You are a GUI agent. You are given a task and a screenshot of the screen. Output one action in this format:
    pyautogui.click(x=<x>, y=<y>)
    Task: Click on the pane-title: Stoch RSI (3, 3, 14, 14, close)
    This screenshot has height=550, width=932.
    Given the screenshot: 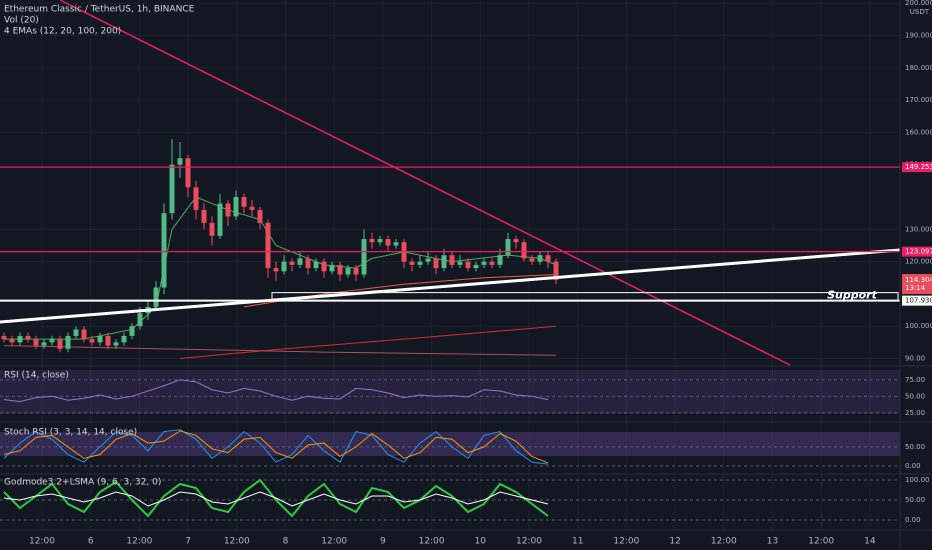 What is the action you would take?
    pyautogui.click(x=70, y=433)
    